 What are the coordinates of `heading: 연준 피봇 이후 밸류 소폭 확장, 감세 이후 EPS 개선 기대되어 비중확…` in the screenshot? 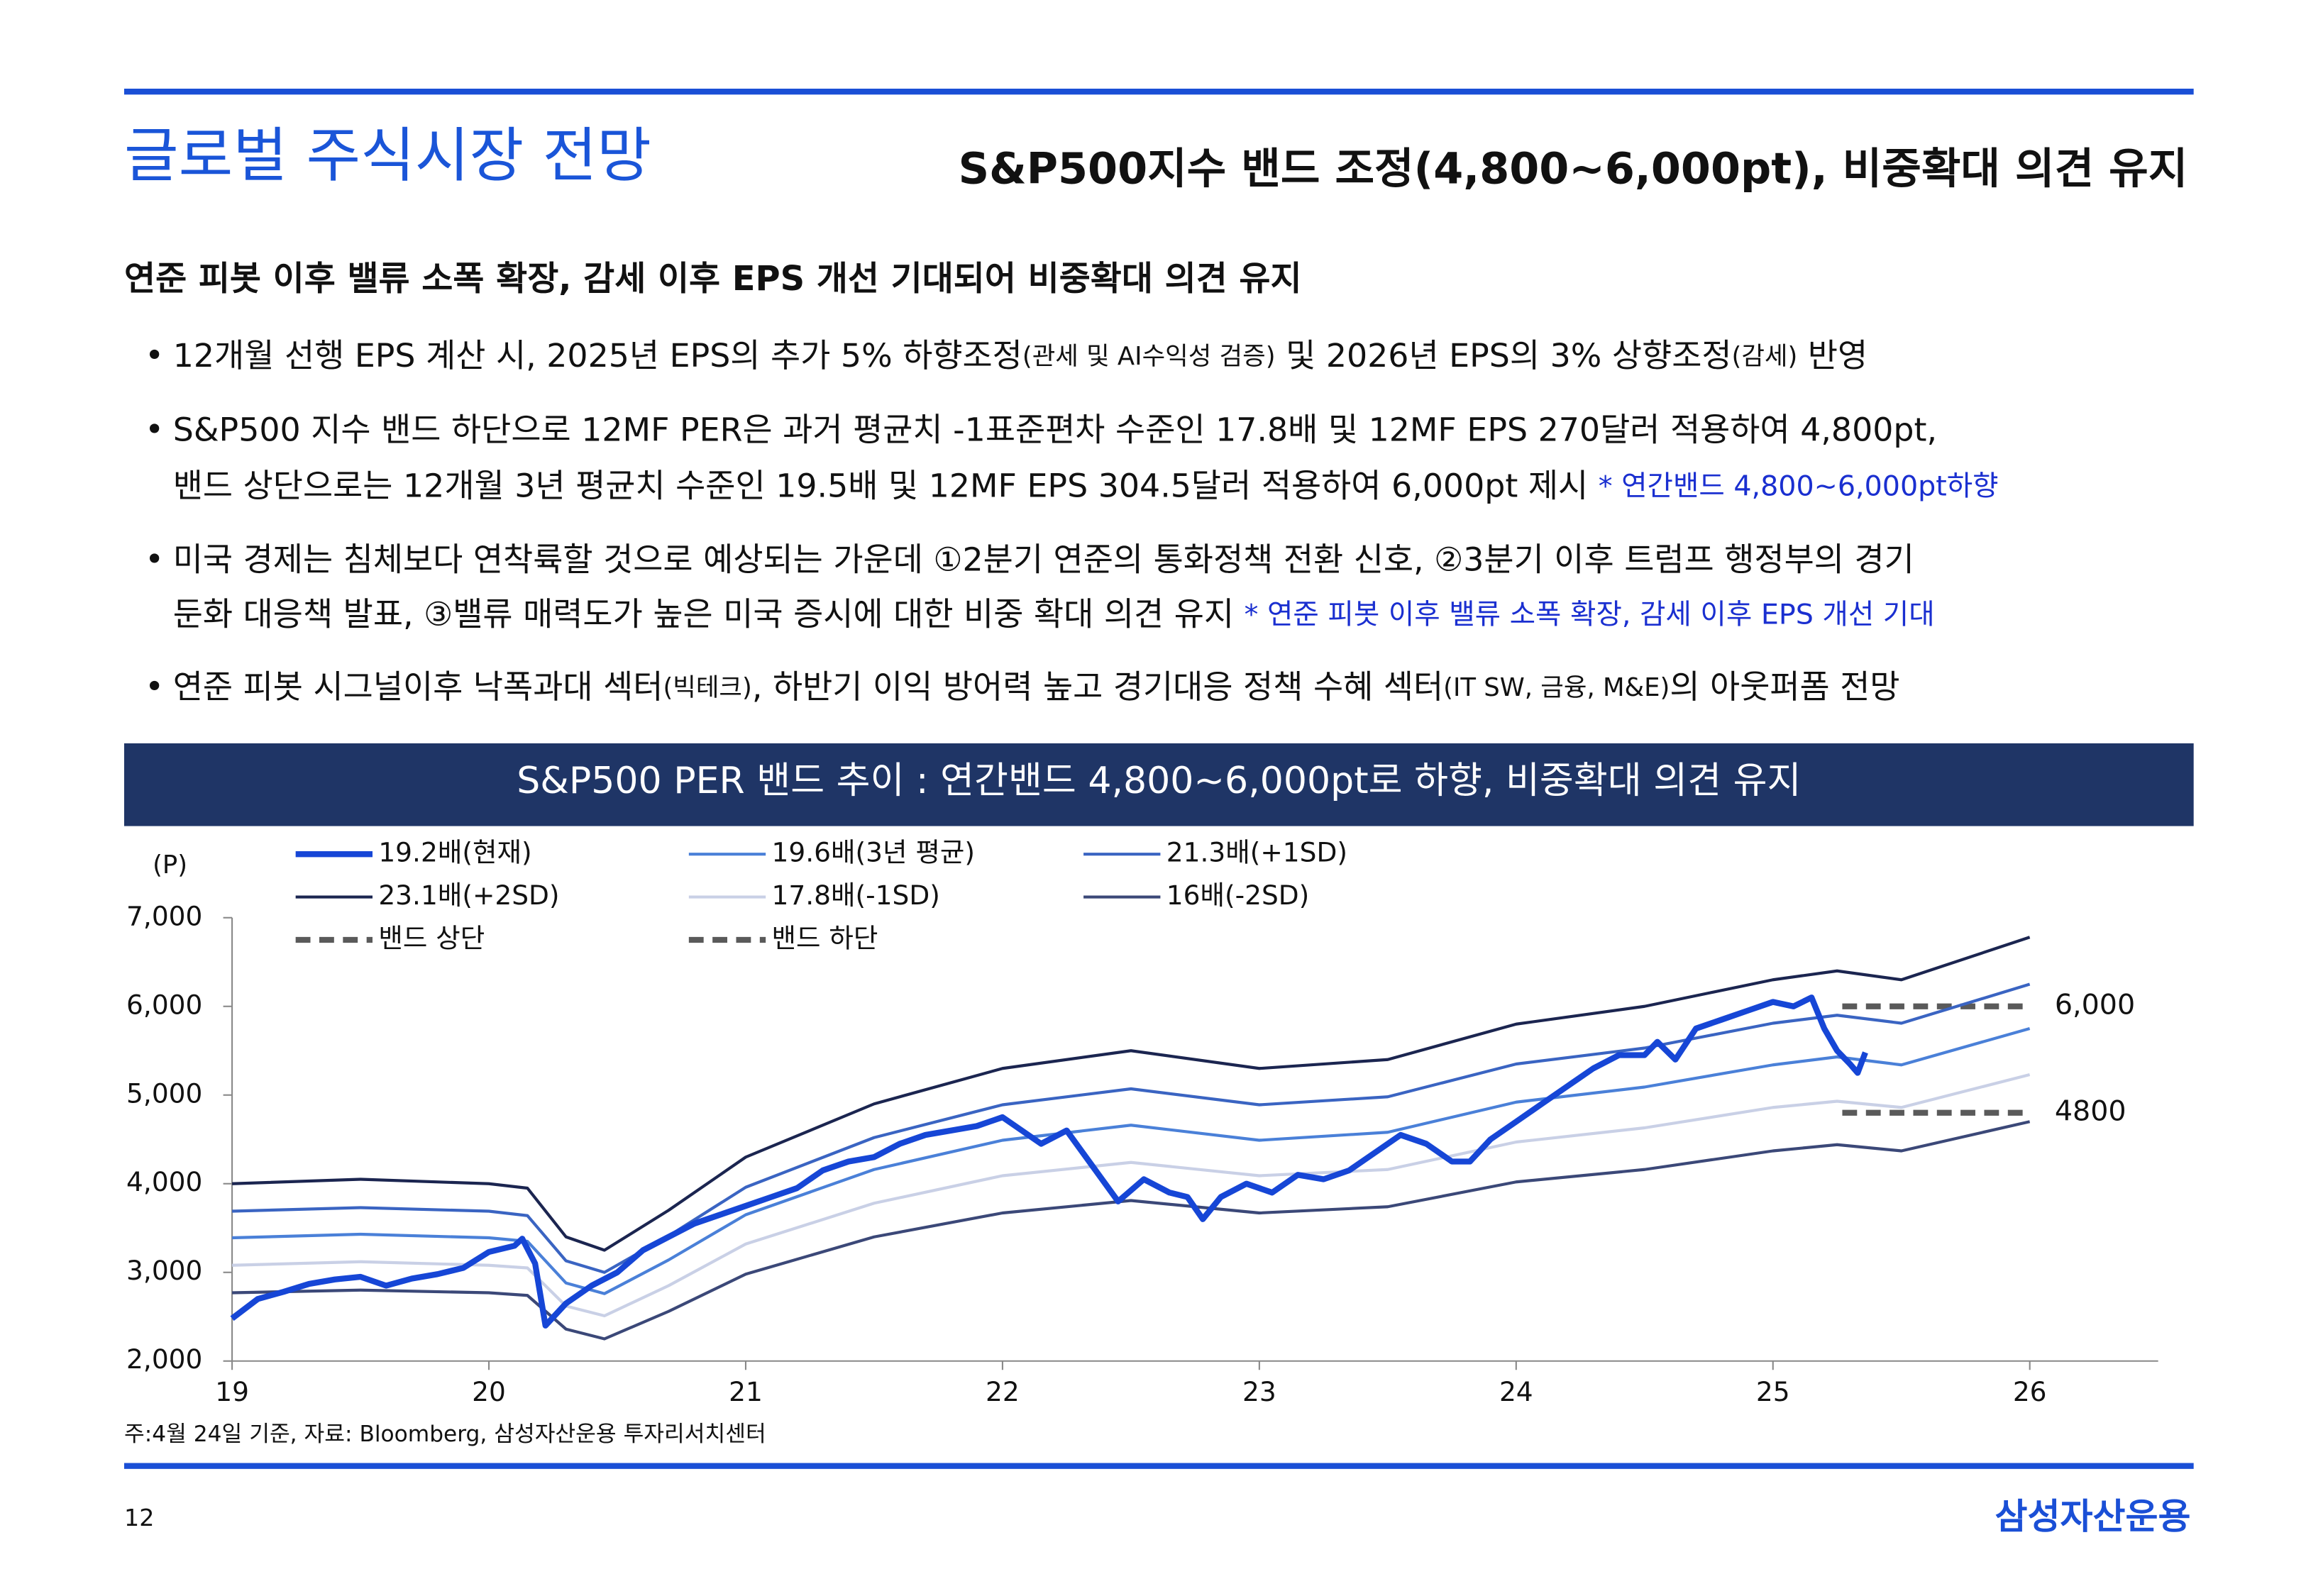 It's located at (713, 279).